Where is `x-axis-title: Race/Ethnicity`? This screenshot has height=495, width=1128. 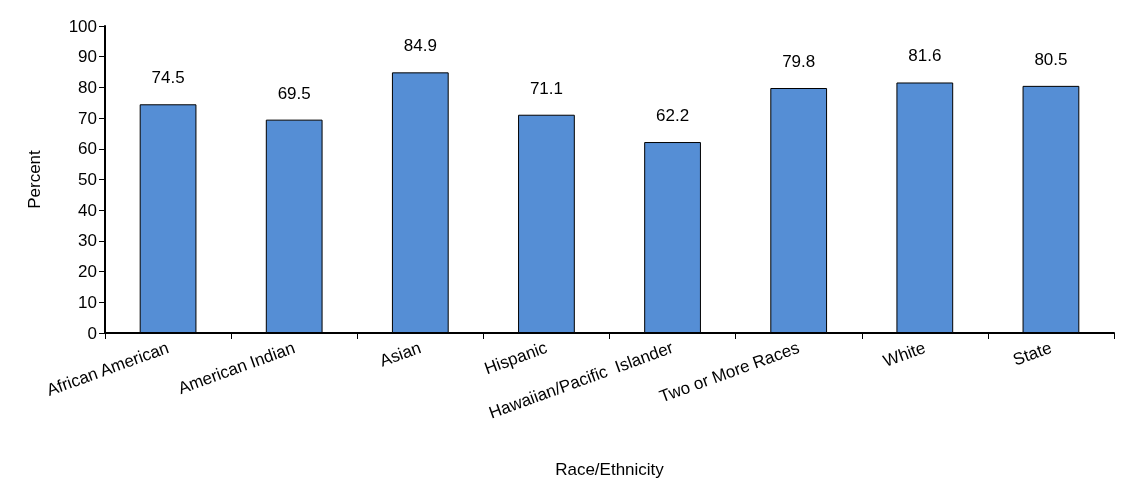
x-axis-title: Race/Ethnicity is located at coordinates (610, 469).